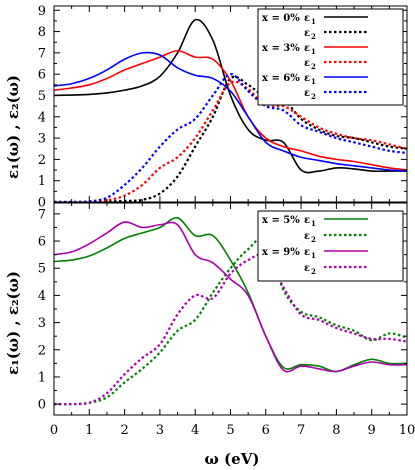 This screenshot has height=470, width=415. What do you see at coordinates (281, 220) in the screenshot?
I see `legend-group-label: x = 5%` at bounding box center [281, 220].